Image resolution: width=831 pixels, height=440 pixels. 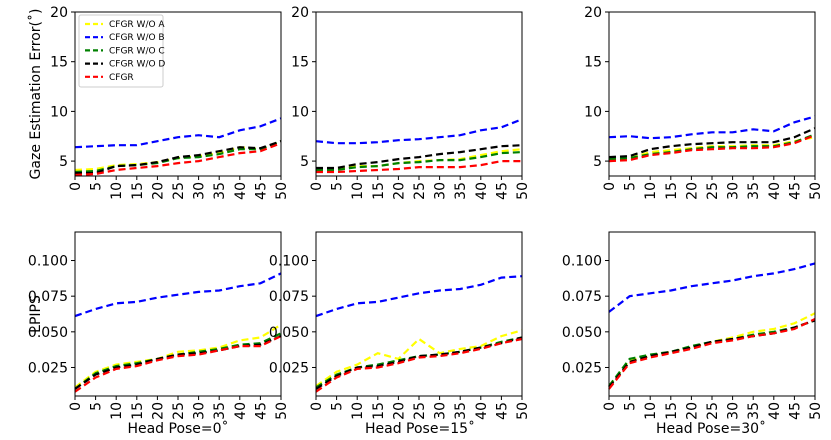 What do you see at coordinates (420, 428) in the screenshot?
I see `x-label-1: Head Pose=15˚` at bounding box center [420, 428].